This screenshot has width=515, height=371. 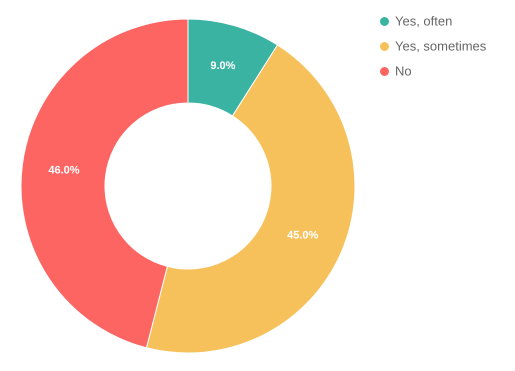 I want to click on legend-label: Yes, sometimes, so click(x=441, y=46).